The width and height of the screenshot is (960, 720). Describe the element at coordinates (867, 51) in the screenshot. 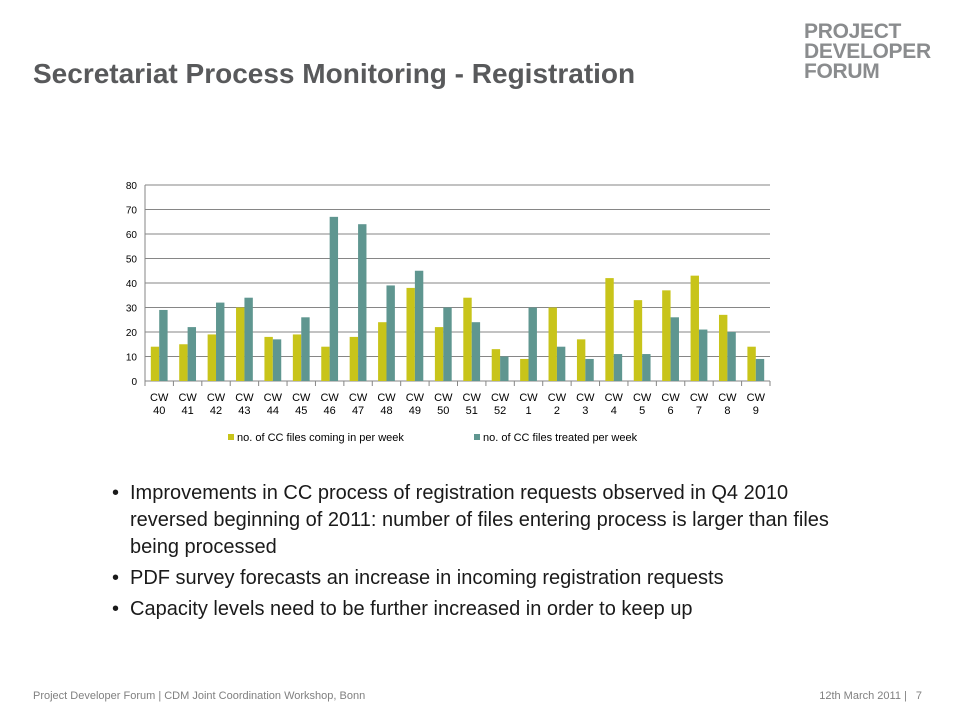

I see `project-developer-forum-logo: PROJECT DEVELOPER FORUM` at that location.